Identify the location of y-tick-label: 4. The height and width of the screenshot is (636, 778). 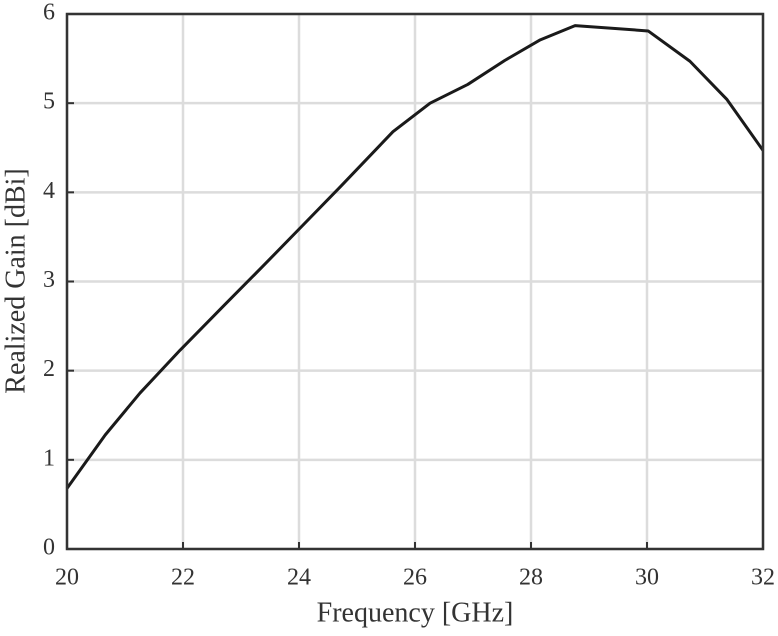
(49, 191).